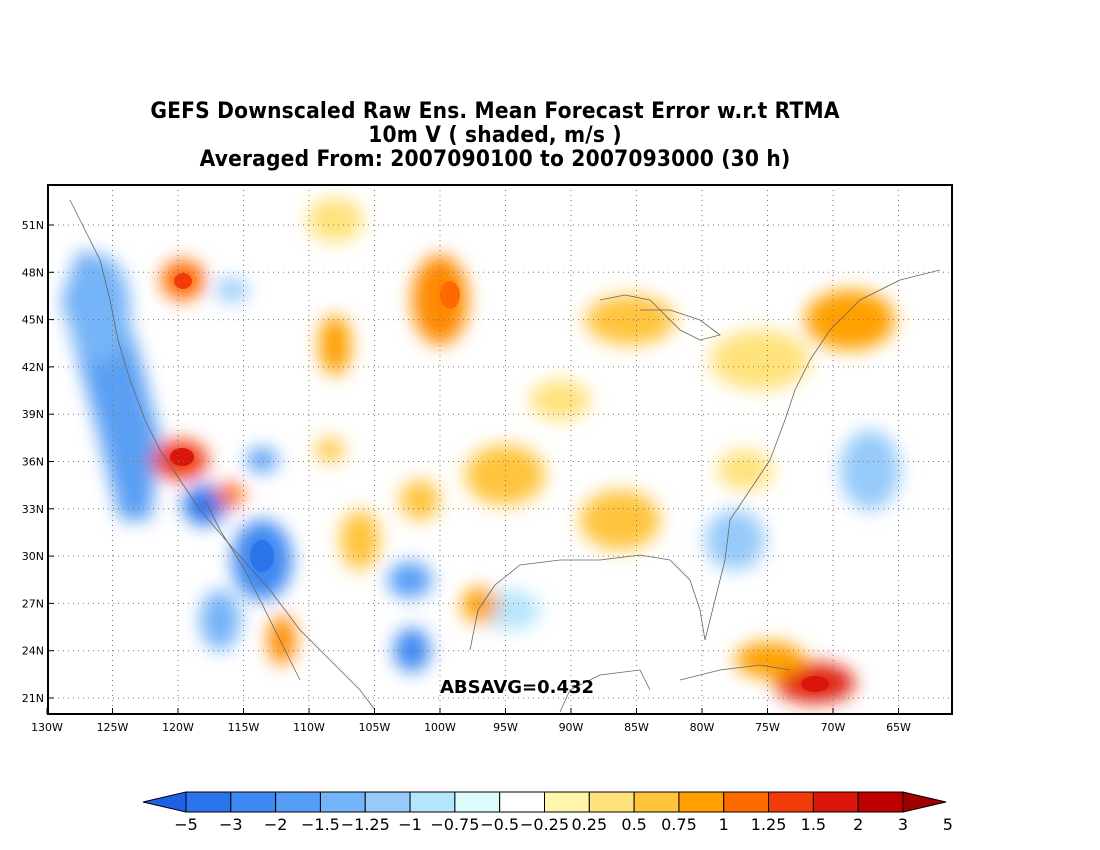 This screenshot has width=1100, height=850. Describe the element at coordinates (633, 824) in the screenshot. I see `colorbar-label: 0.5` at that location.